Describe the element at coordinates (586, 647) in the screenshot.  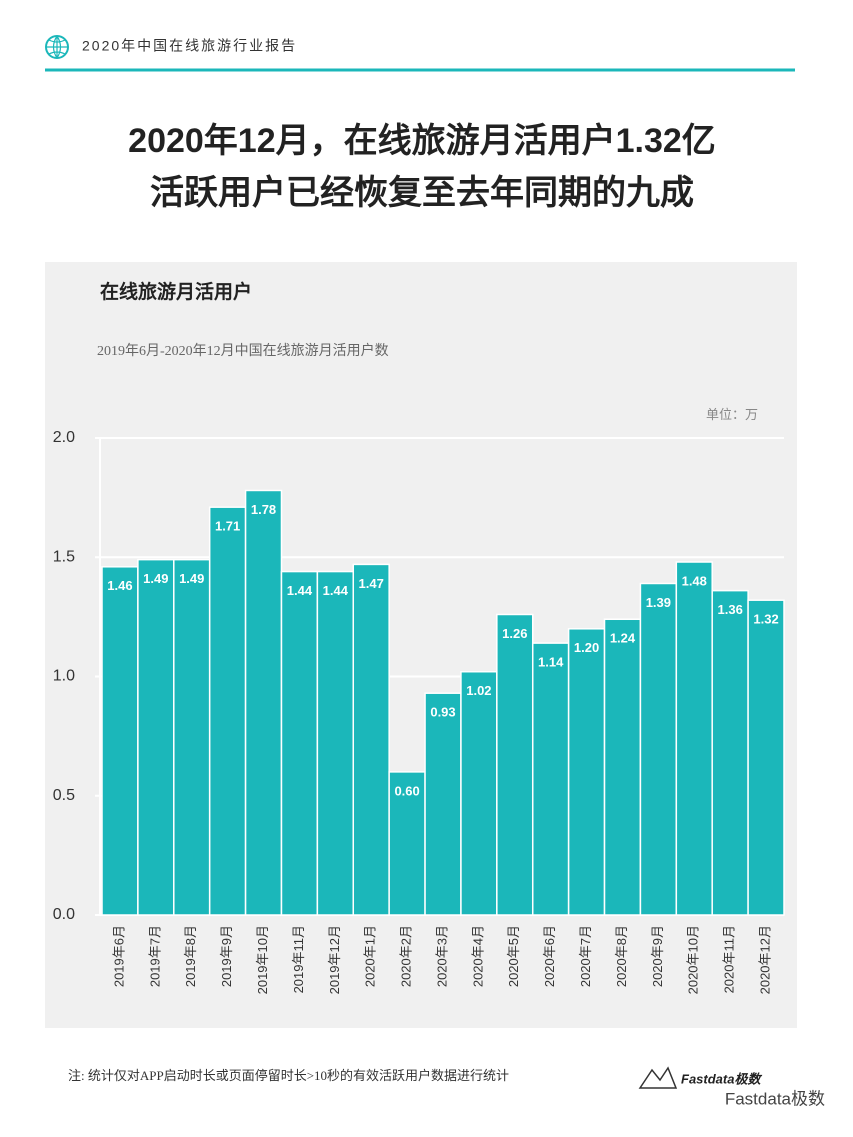
I see `value-label: 1.20` at that location.